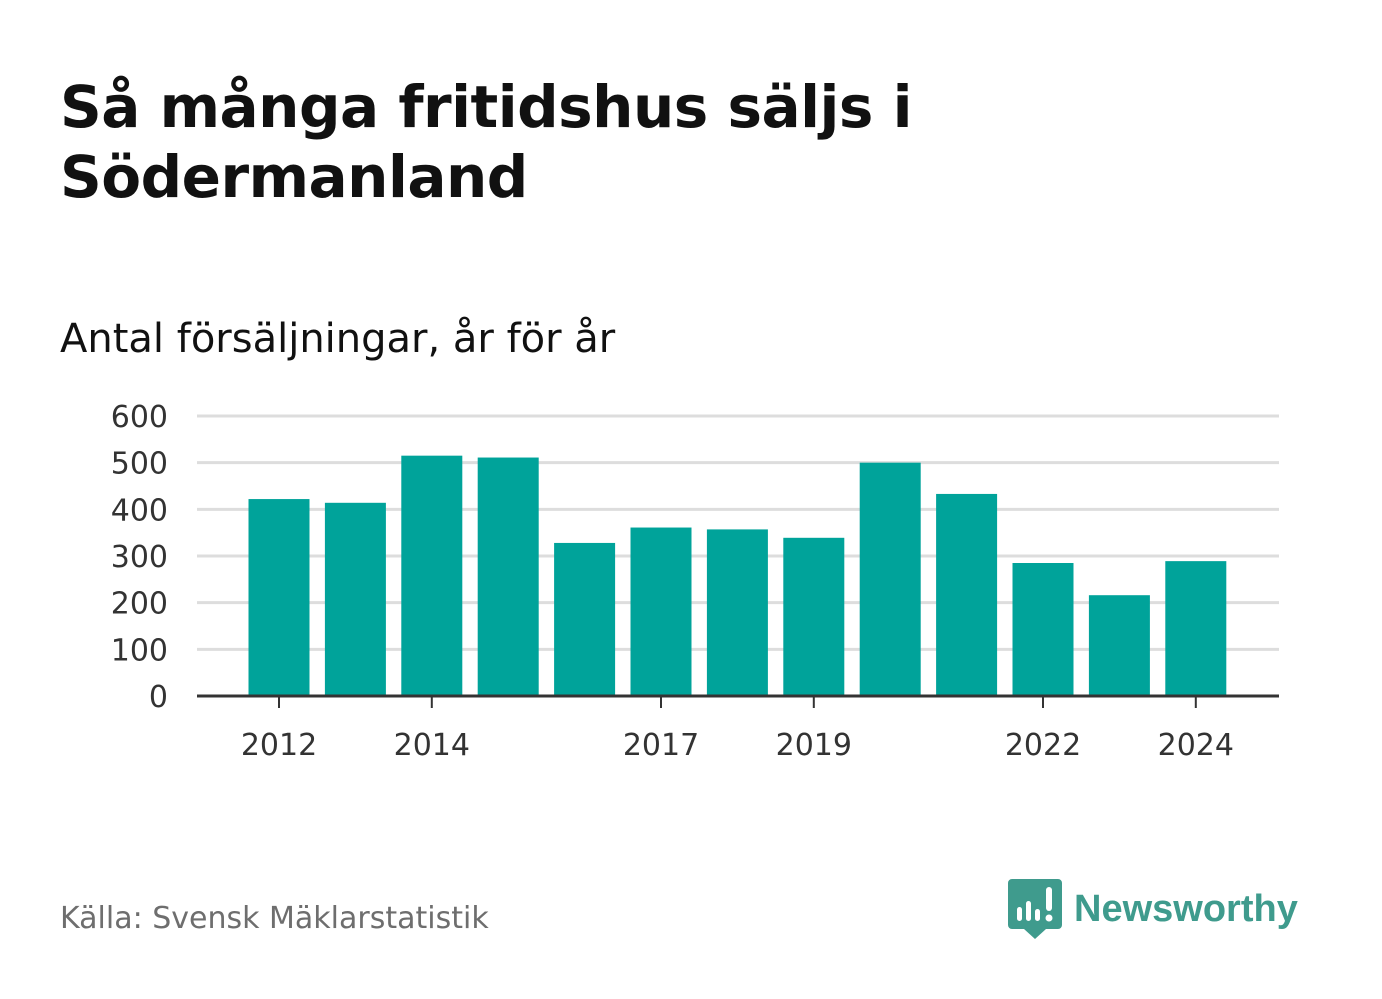  What do you see at coordinates (1119, 645) in the screenshot?
I see `bar-2023` at bounding box center [1119, 645].